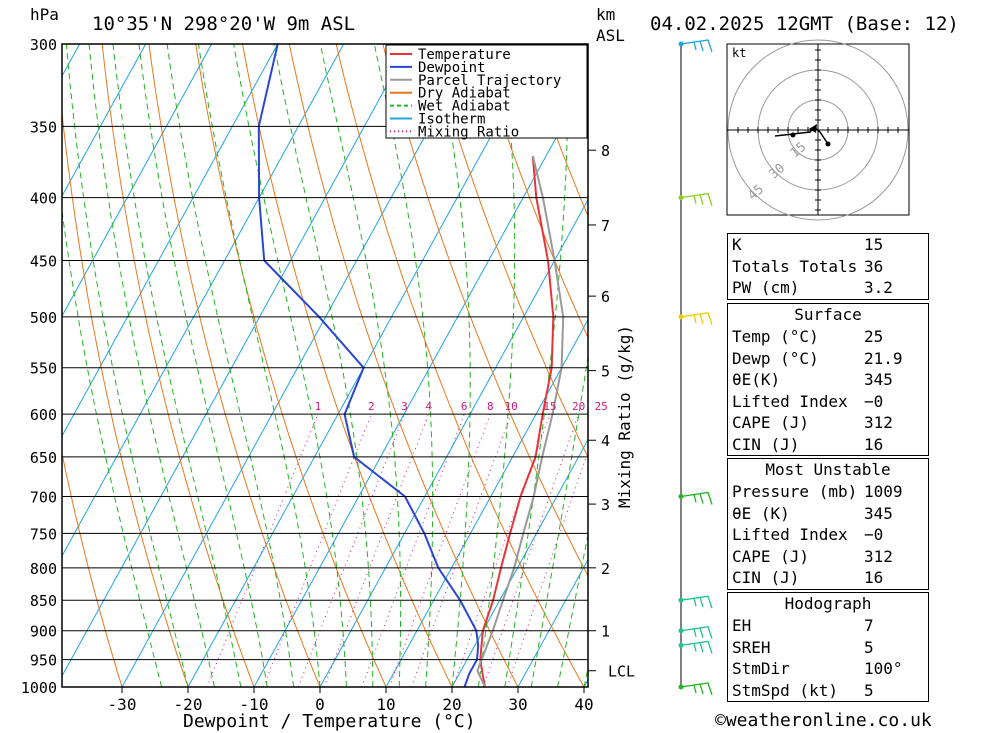 The width and height of the screenshot is (1000, 733). I want to click on index-value: 15, so click(874, 244).